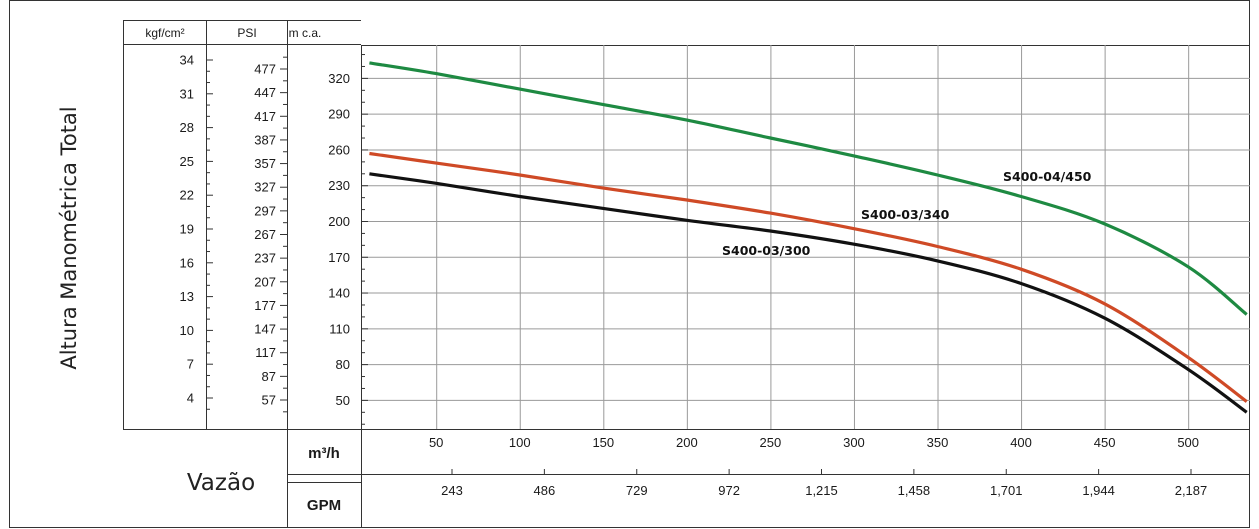  What do you see at coordinates (1006, 490) in the screenshot?
I see `gpm-tick-label: 1,701` at bounding box center [1006, 490].